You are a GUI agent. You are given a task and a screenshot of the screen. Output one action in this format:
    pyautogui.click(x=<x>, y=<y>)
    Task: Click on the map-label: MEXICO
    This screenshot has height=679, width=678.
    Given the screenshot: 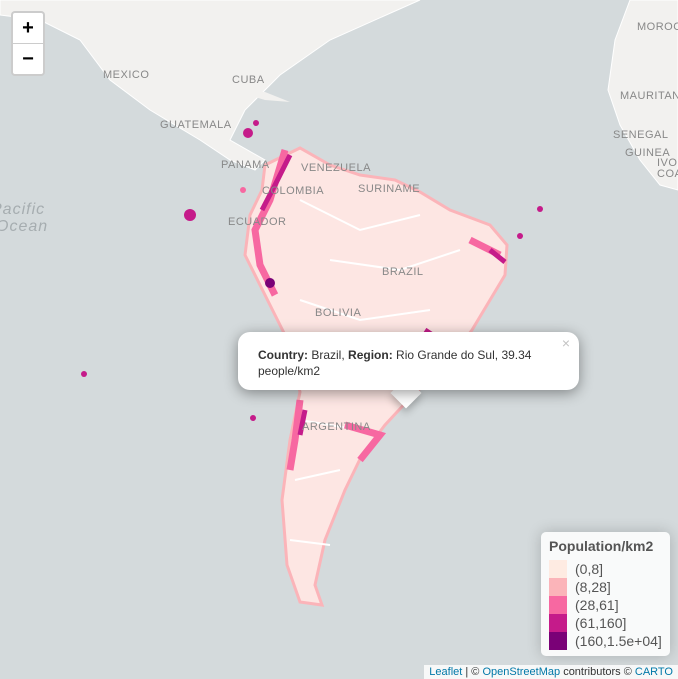 What is the action you would take?
    pyautogui.click(x=126, y=75)
    